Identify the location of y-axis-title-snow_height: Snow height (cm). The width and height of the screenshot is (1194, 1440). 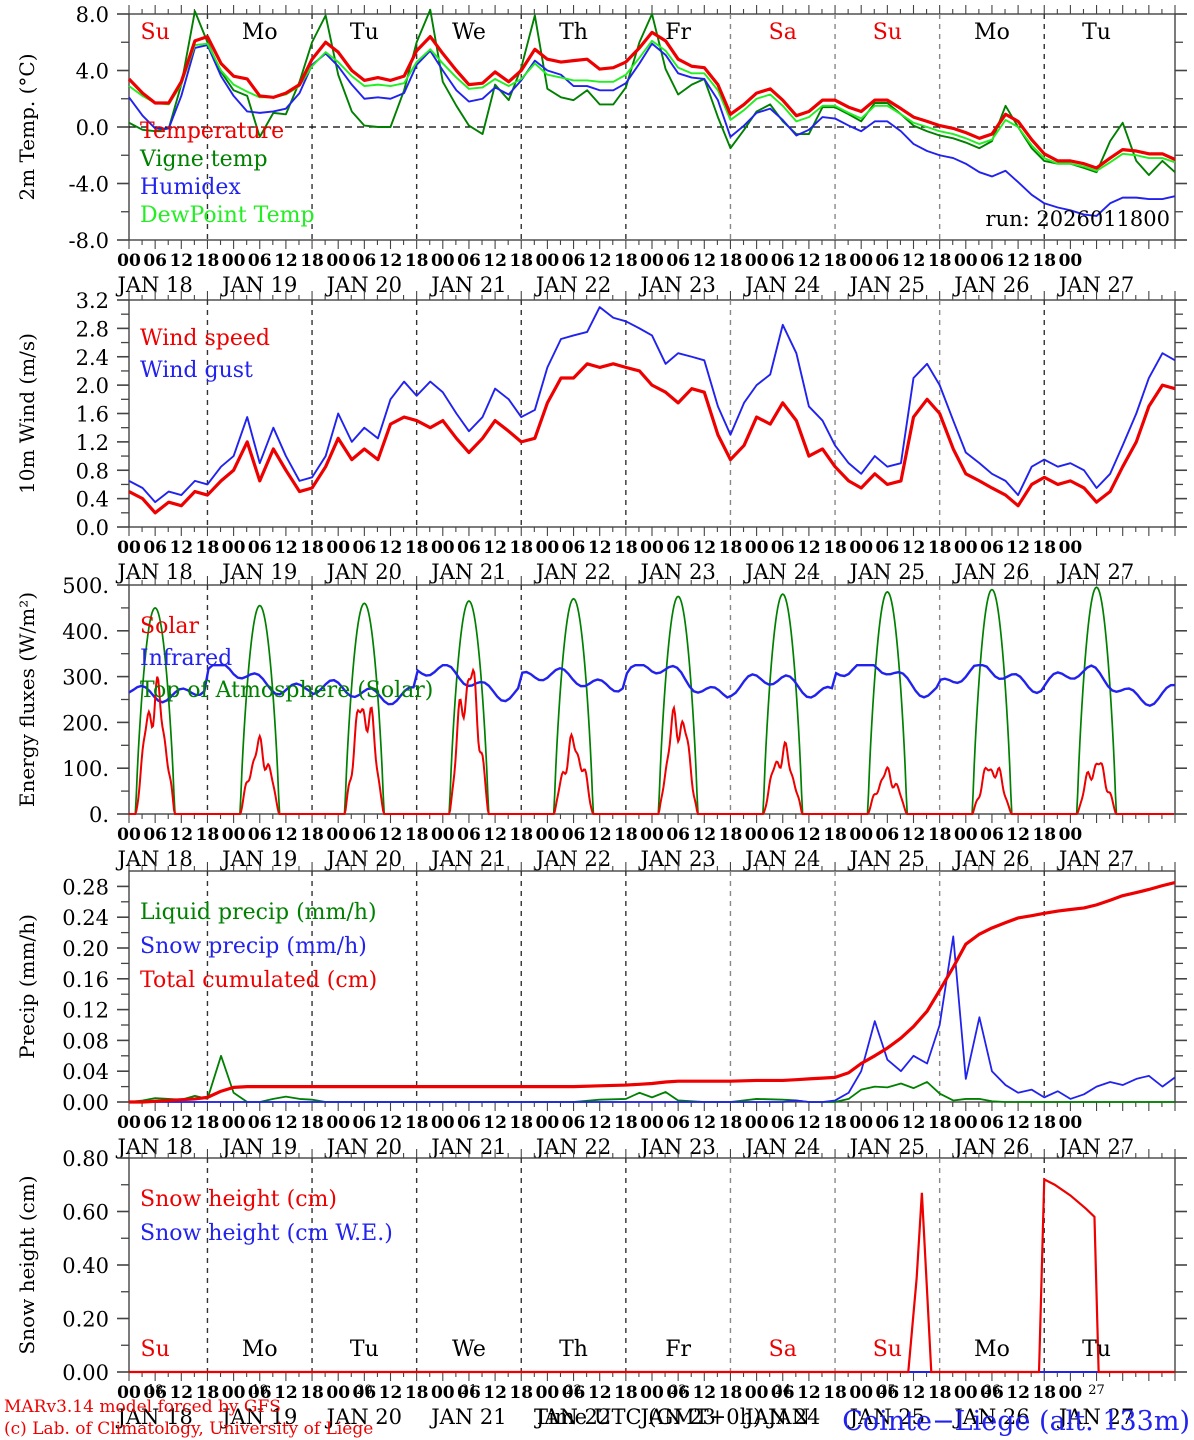
(27, 1264).